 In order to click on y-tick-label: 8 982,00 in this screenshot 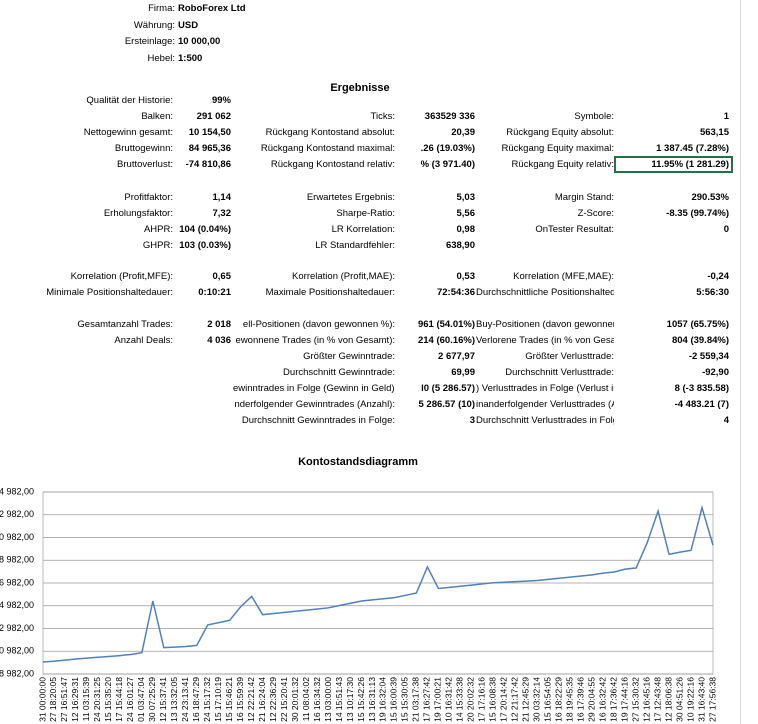, I will do `click(17, 560)`.